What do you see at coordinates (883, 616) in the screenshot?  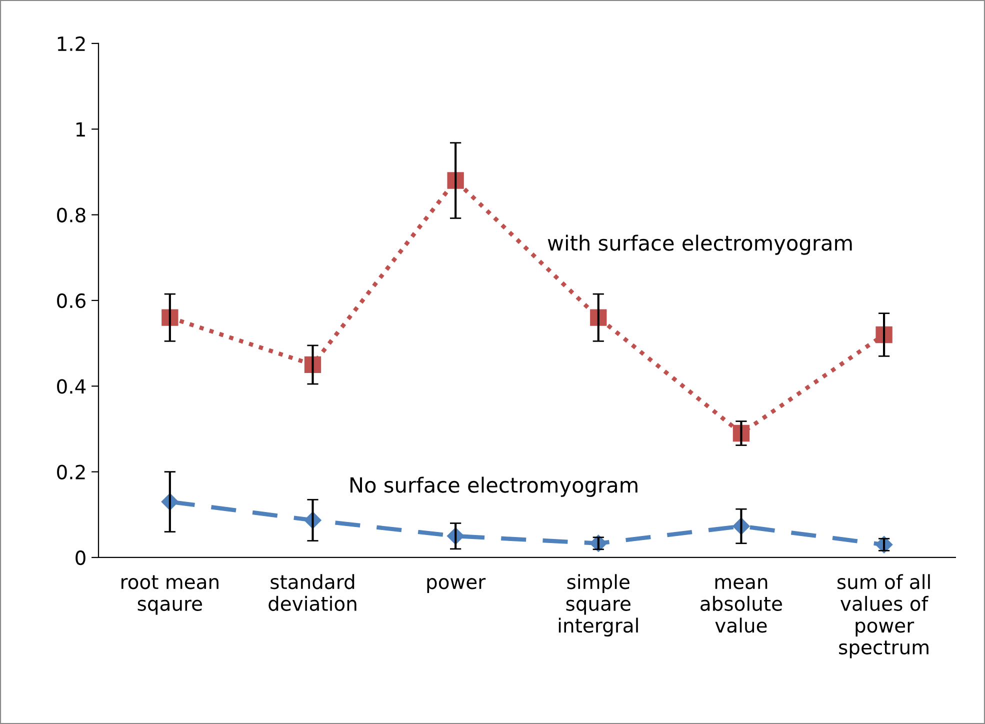 I see `x-tick-label: sum of all values of power spectrum` at bounding box center [883, 616].